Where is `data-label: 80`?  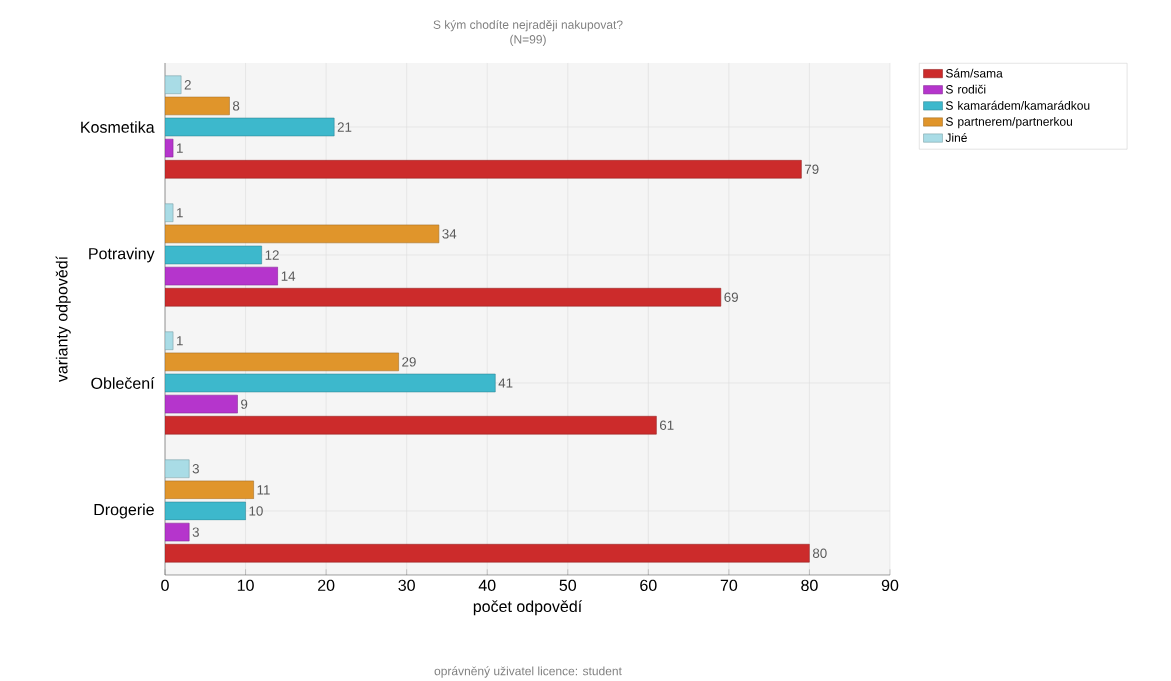
data-label: 80 is located at coordinates (819, 553).